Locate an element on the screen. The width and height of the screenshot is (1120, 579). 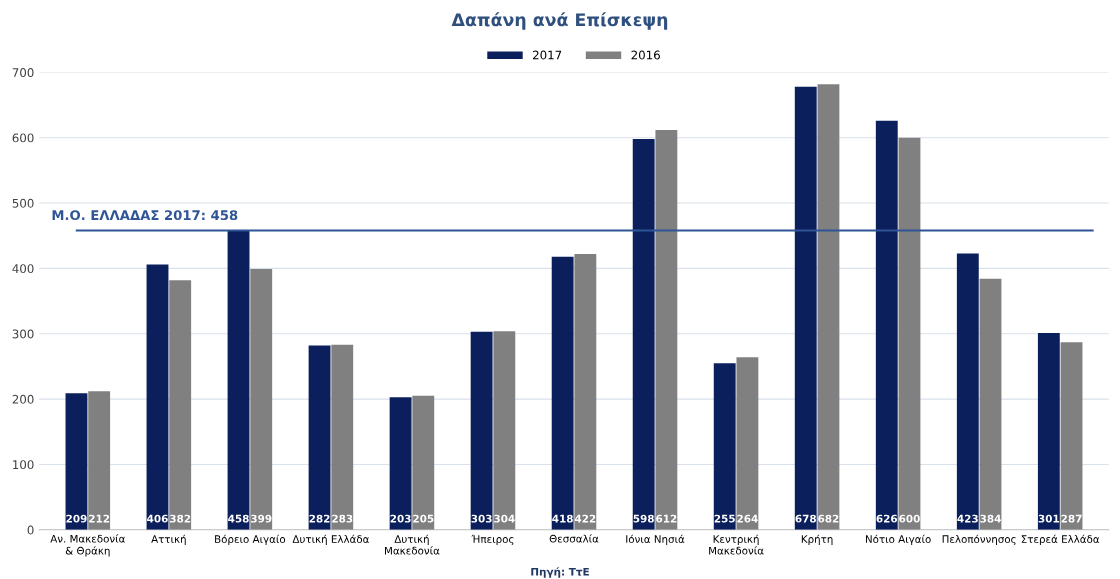
data-label: 600 is located at coordinates (909, 518).